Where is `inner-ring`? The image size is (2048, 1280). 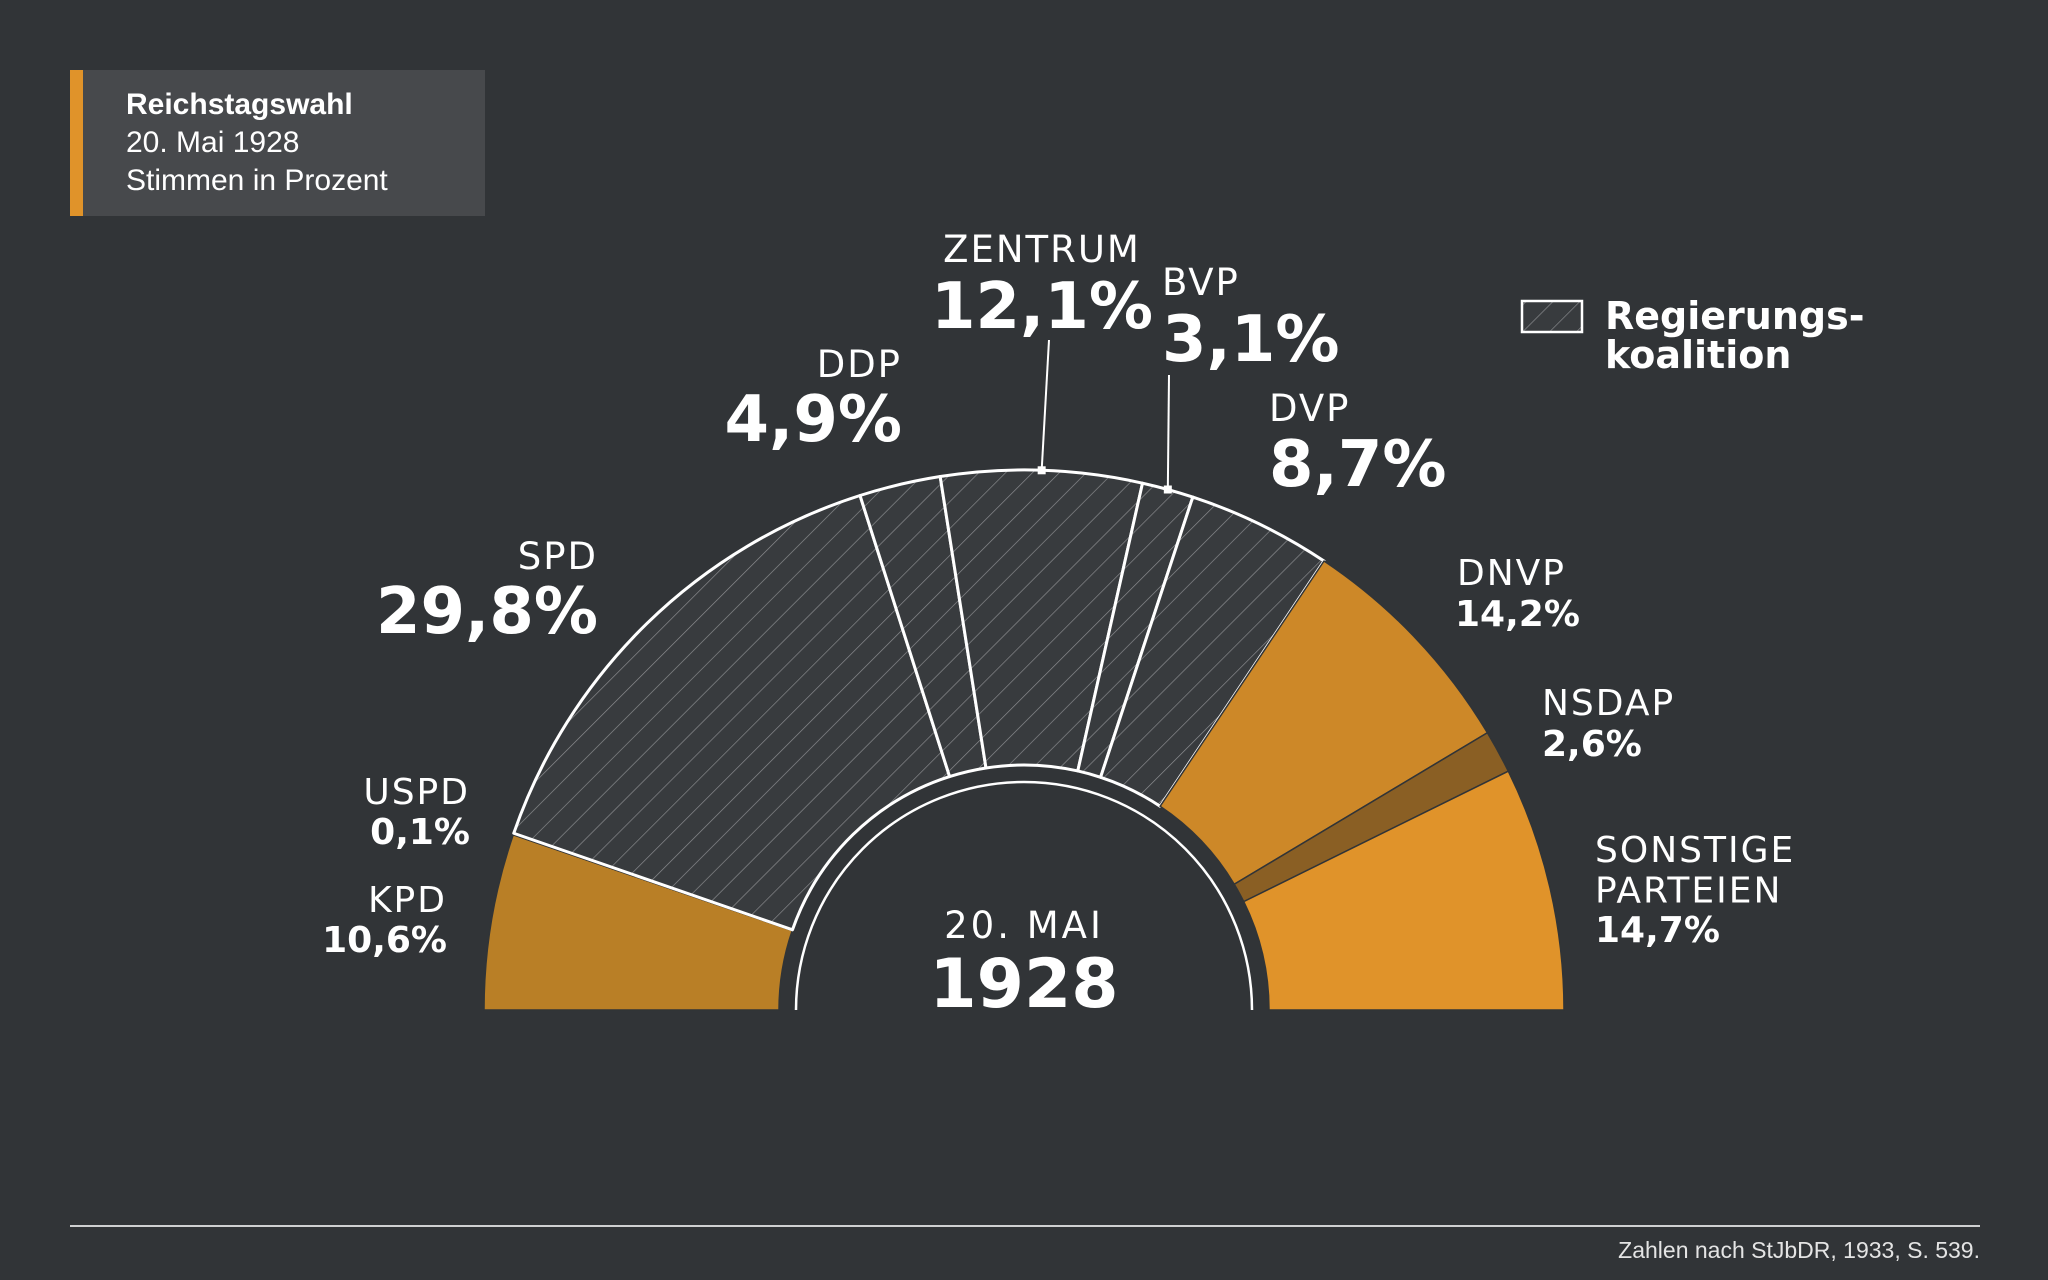 inner-ring is located at coordinates (1024, 895).